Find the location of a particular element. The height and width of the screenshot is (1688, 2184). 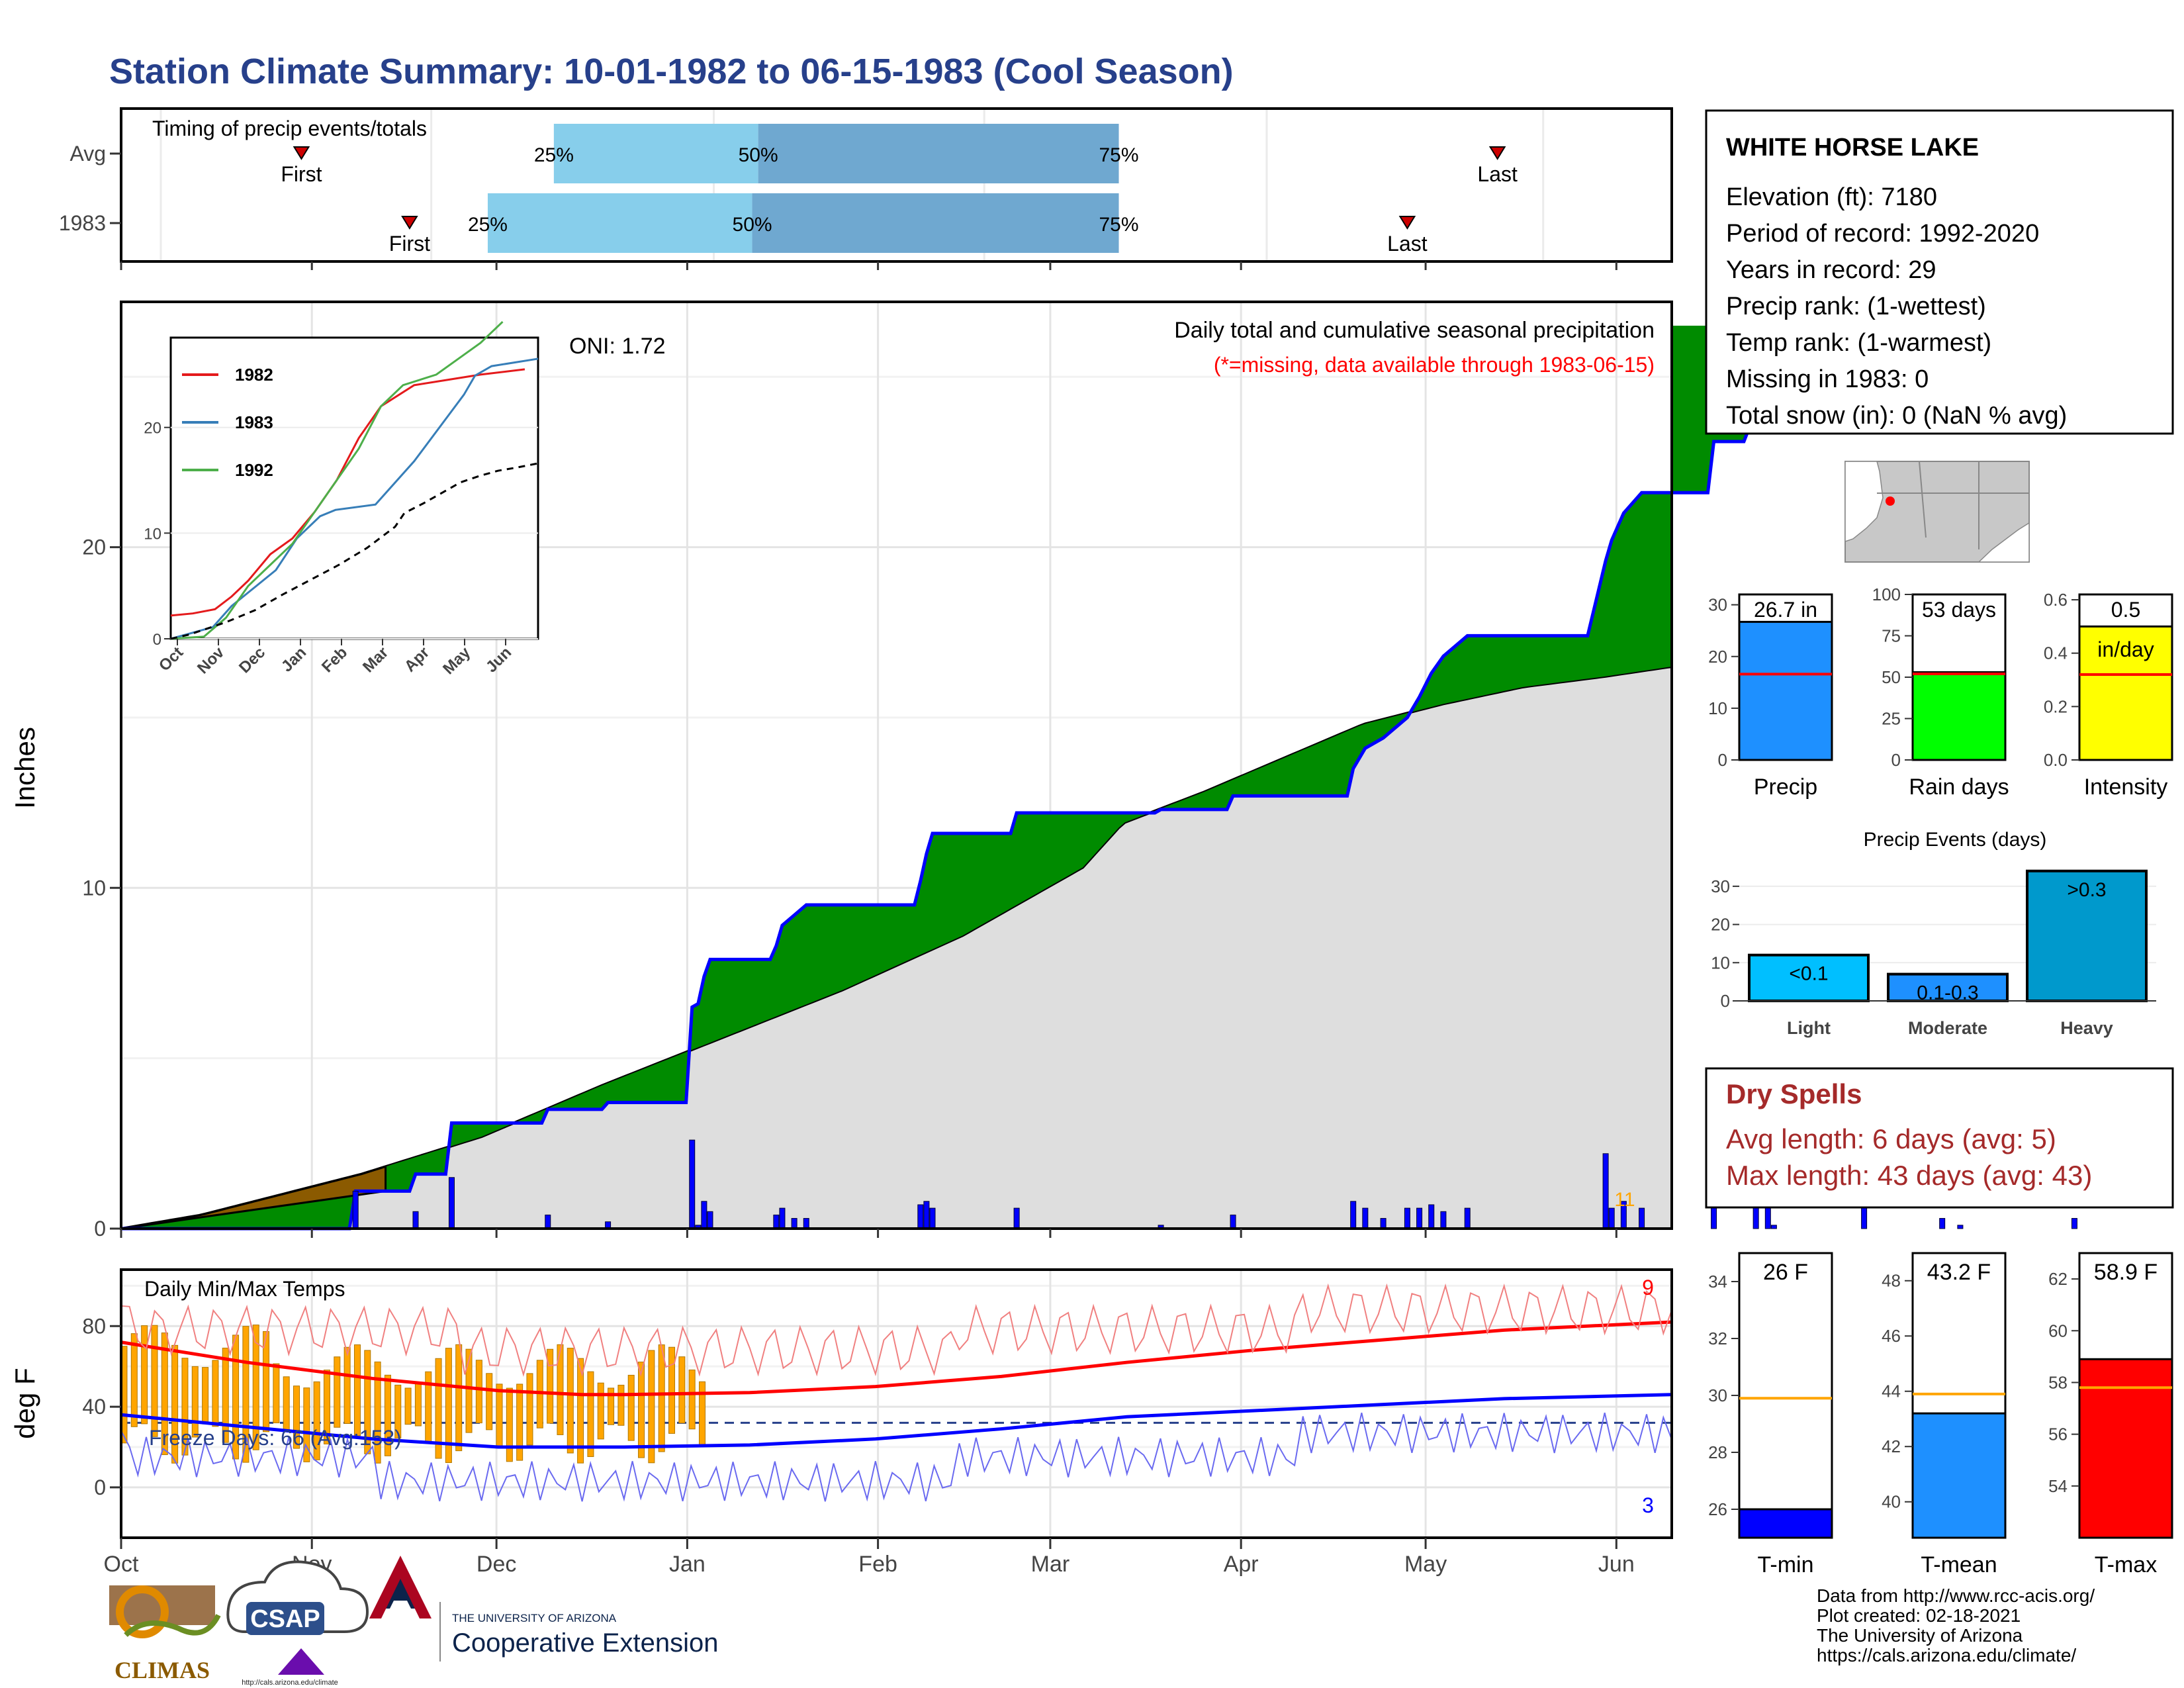

locator-map is located at coordinates (1937, 512).